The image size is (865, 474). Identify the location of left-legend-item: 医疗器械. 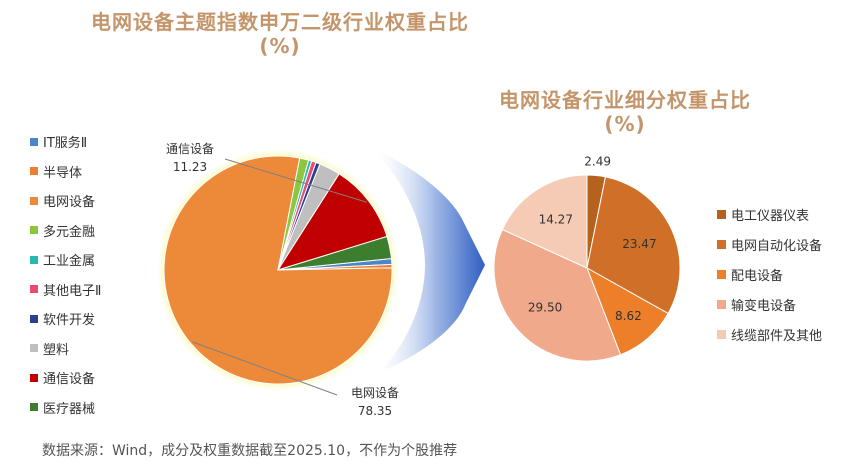
(65, 408).